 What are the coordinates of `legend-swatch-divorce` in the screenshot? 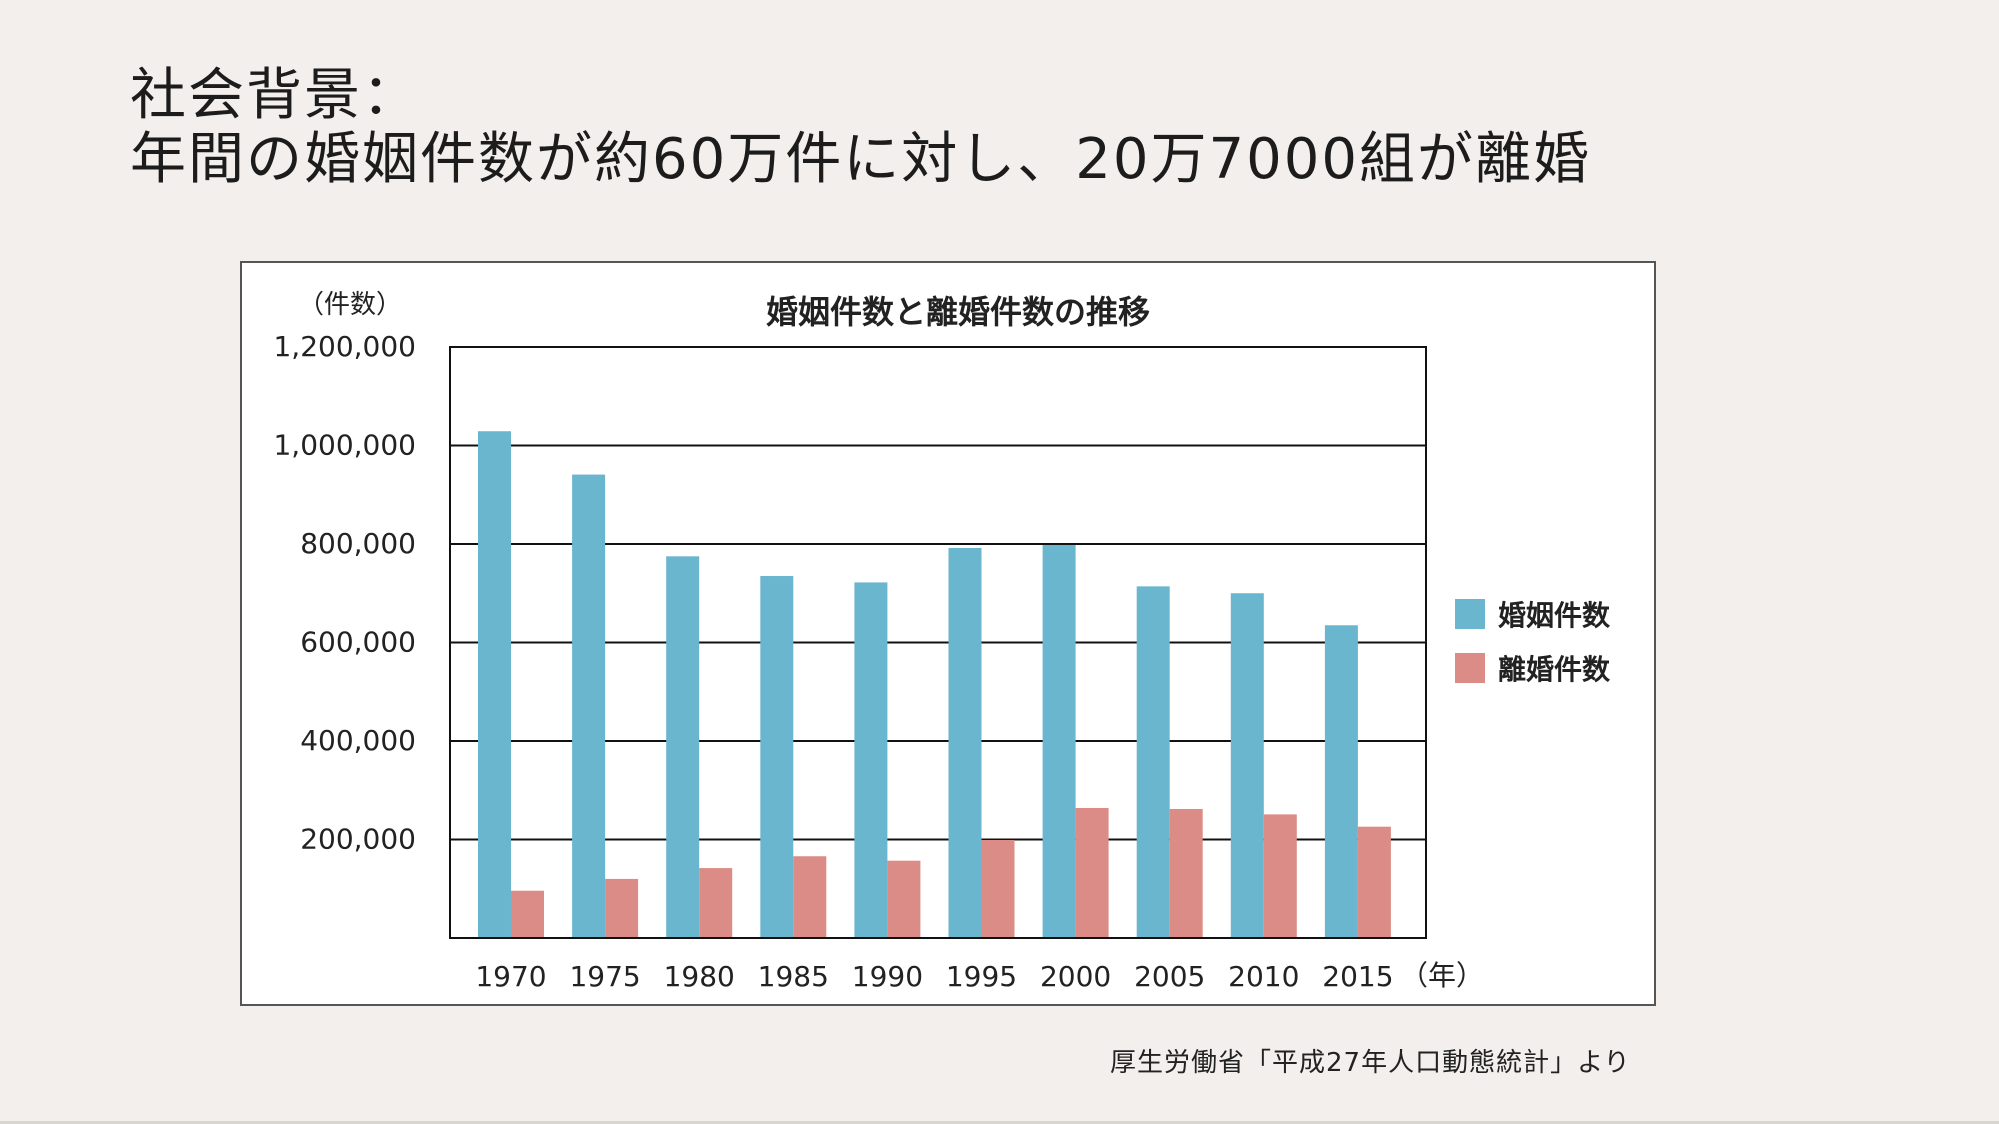 It's located at (1470, 668).